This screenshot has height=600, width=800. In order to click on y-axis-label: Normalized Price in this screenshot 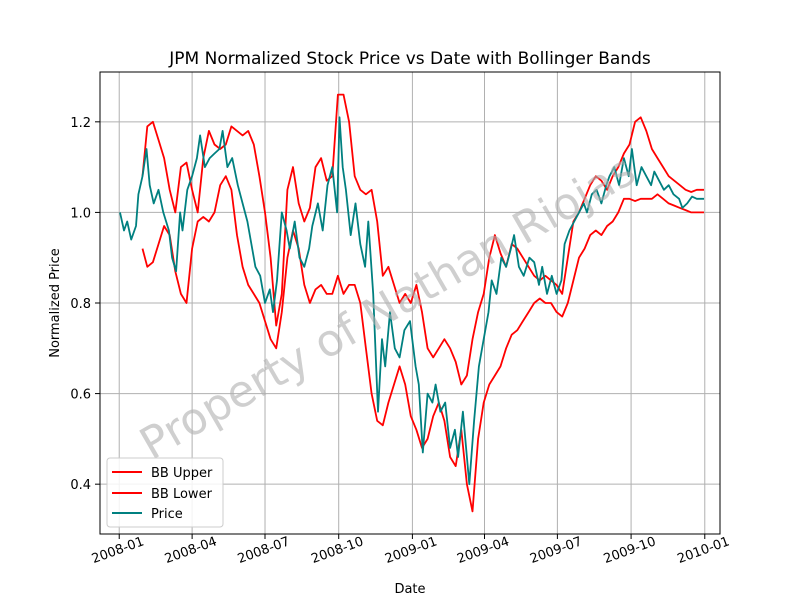, I will do `click(55, 303)`.